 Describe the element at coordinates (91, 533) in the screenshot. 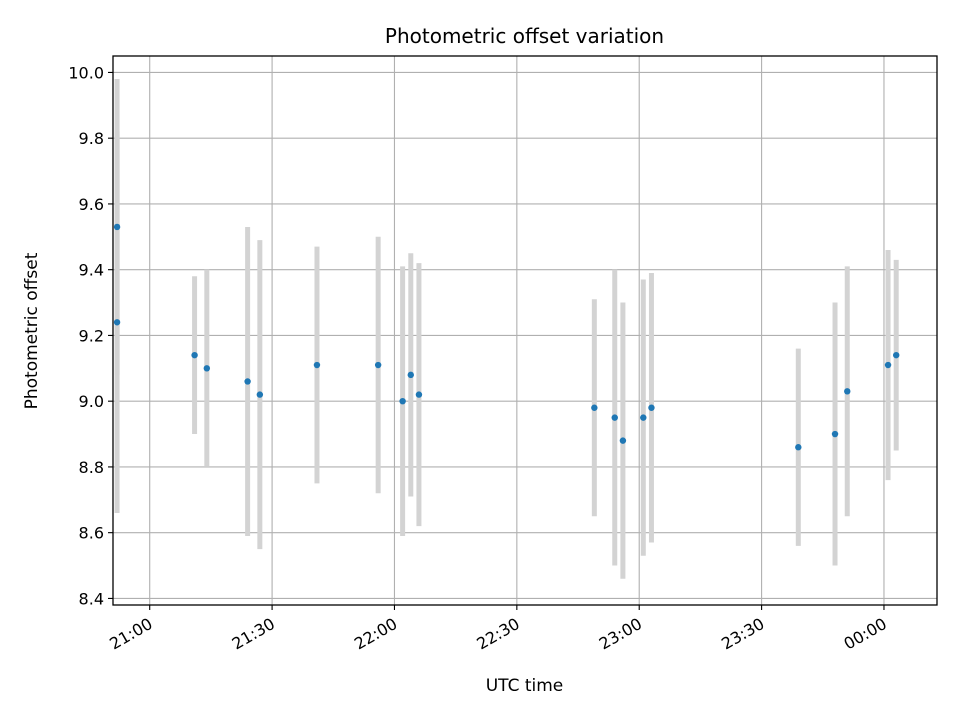

I see `y-tick-label: 8.6` at that location.